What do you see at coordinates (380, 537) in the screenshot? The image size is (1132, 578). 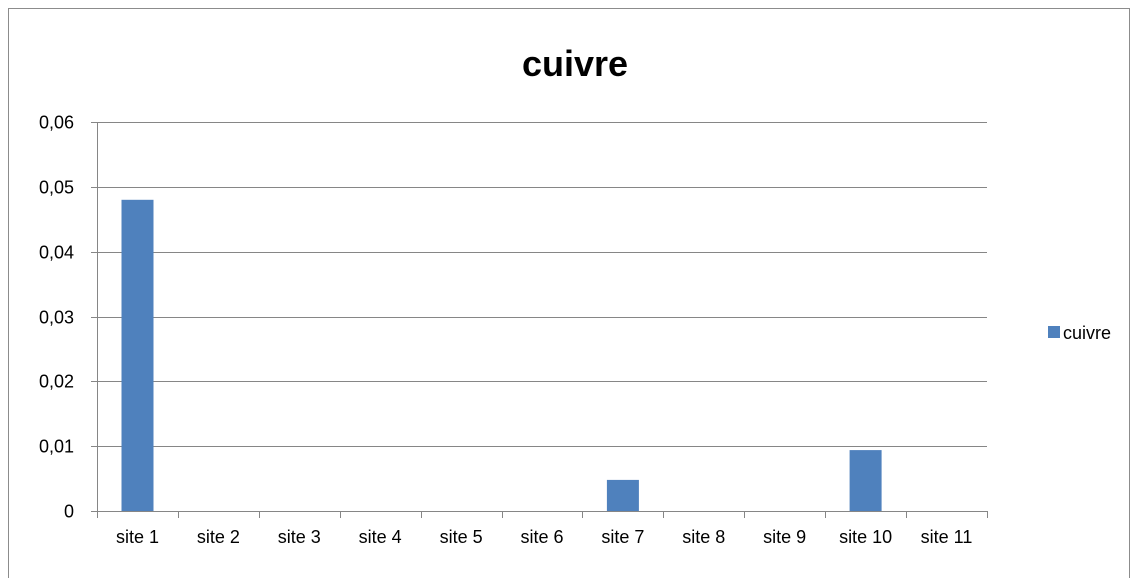 I see `x-tick-label: site 4` at bounding box center [380, 537].